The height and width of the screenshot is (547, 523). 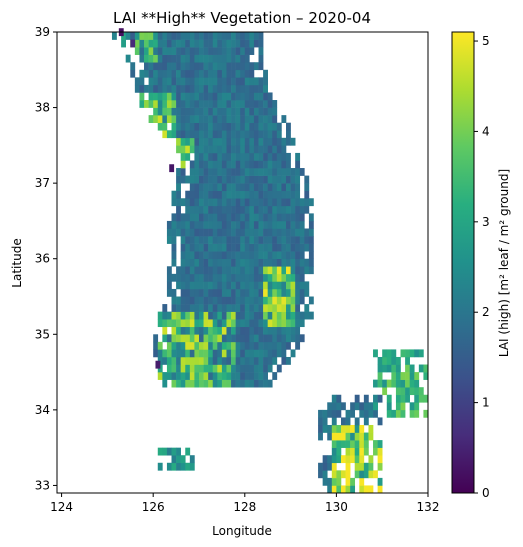 What do you see at coordinates (486, 222) in the screenshot?
I see `colorbar-tick-label: 3` at bounding box center [486, 222].